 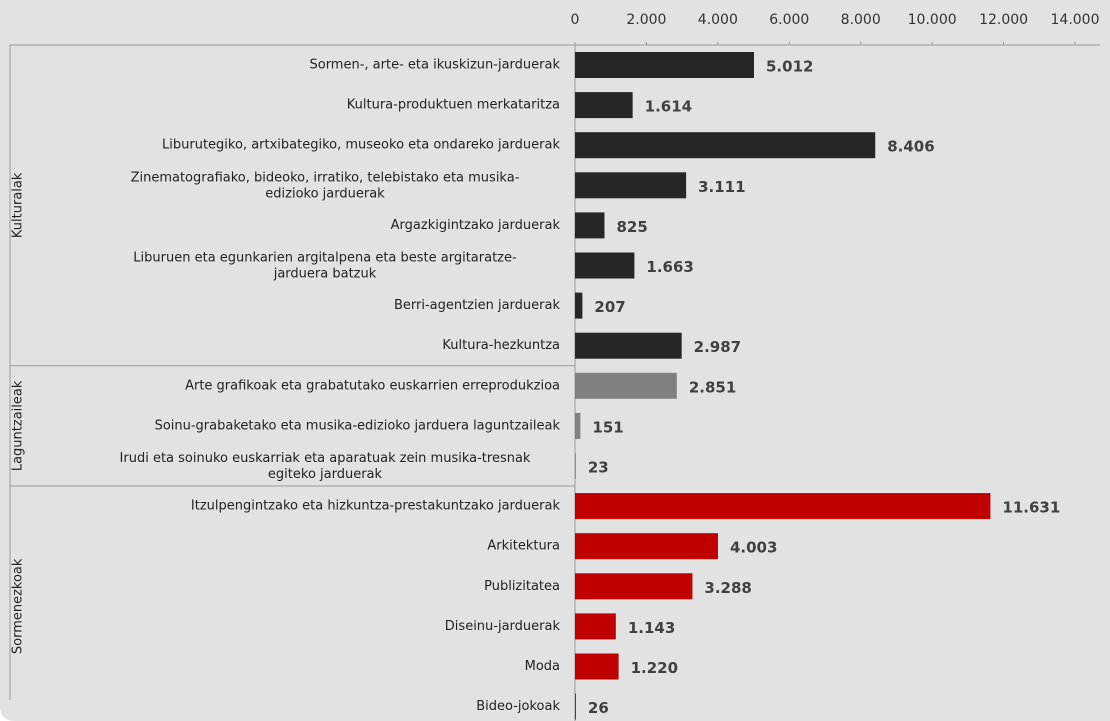 What do you see at coordinates (434, 65) in the screenshot?
I see `category-label: Sormen-, arte- eta ikuskizun-jarduerak` at bounding box center [434, 65].